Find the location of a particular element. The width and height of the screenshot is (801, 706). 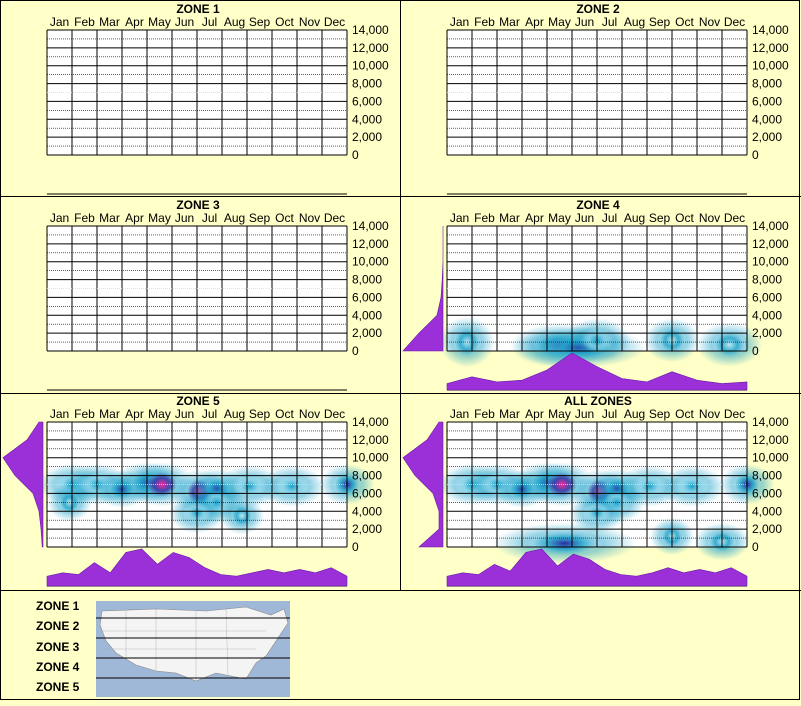

chart-title: ZONE 2 is located at coordinates (598, 9).